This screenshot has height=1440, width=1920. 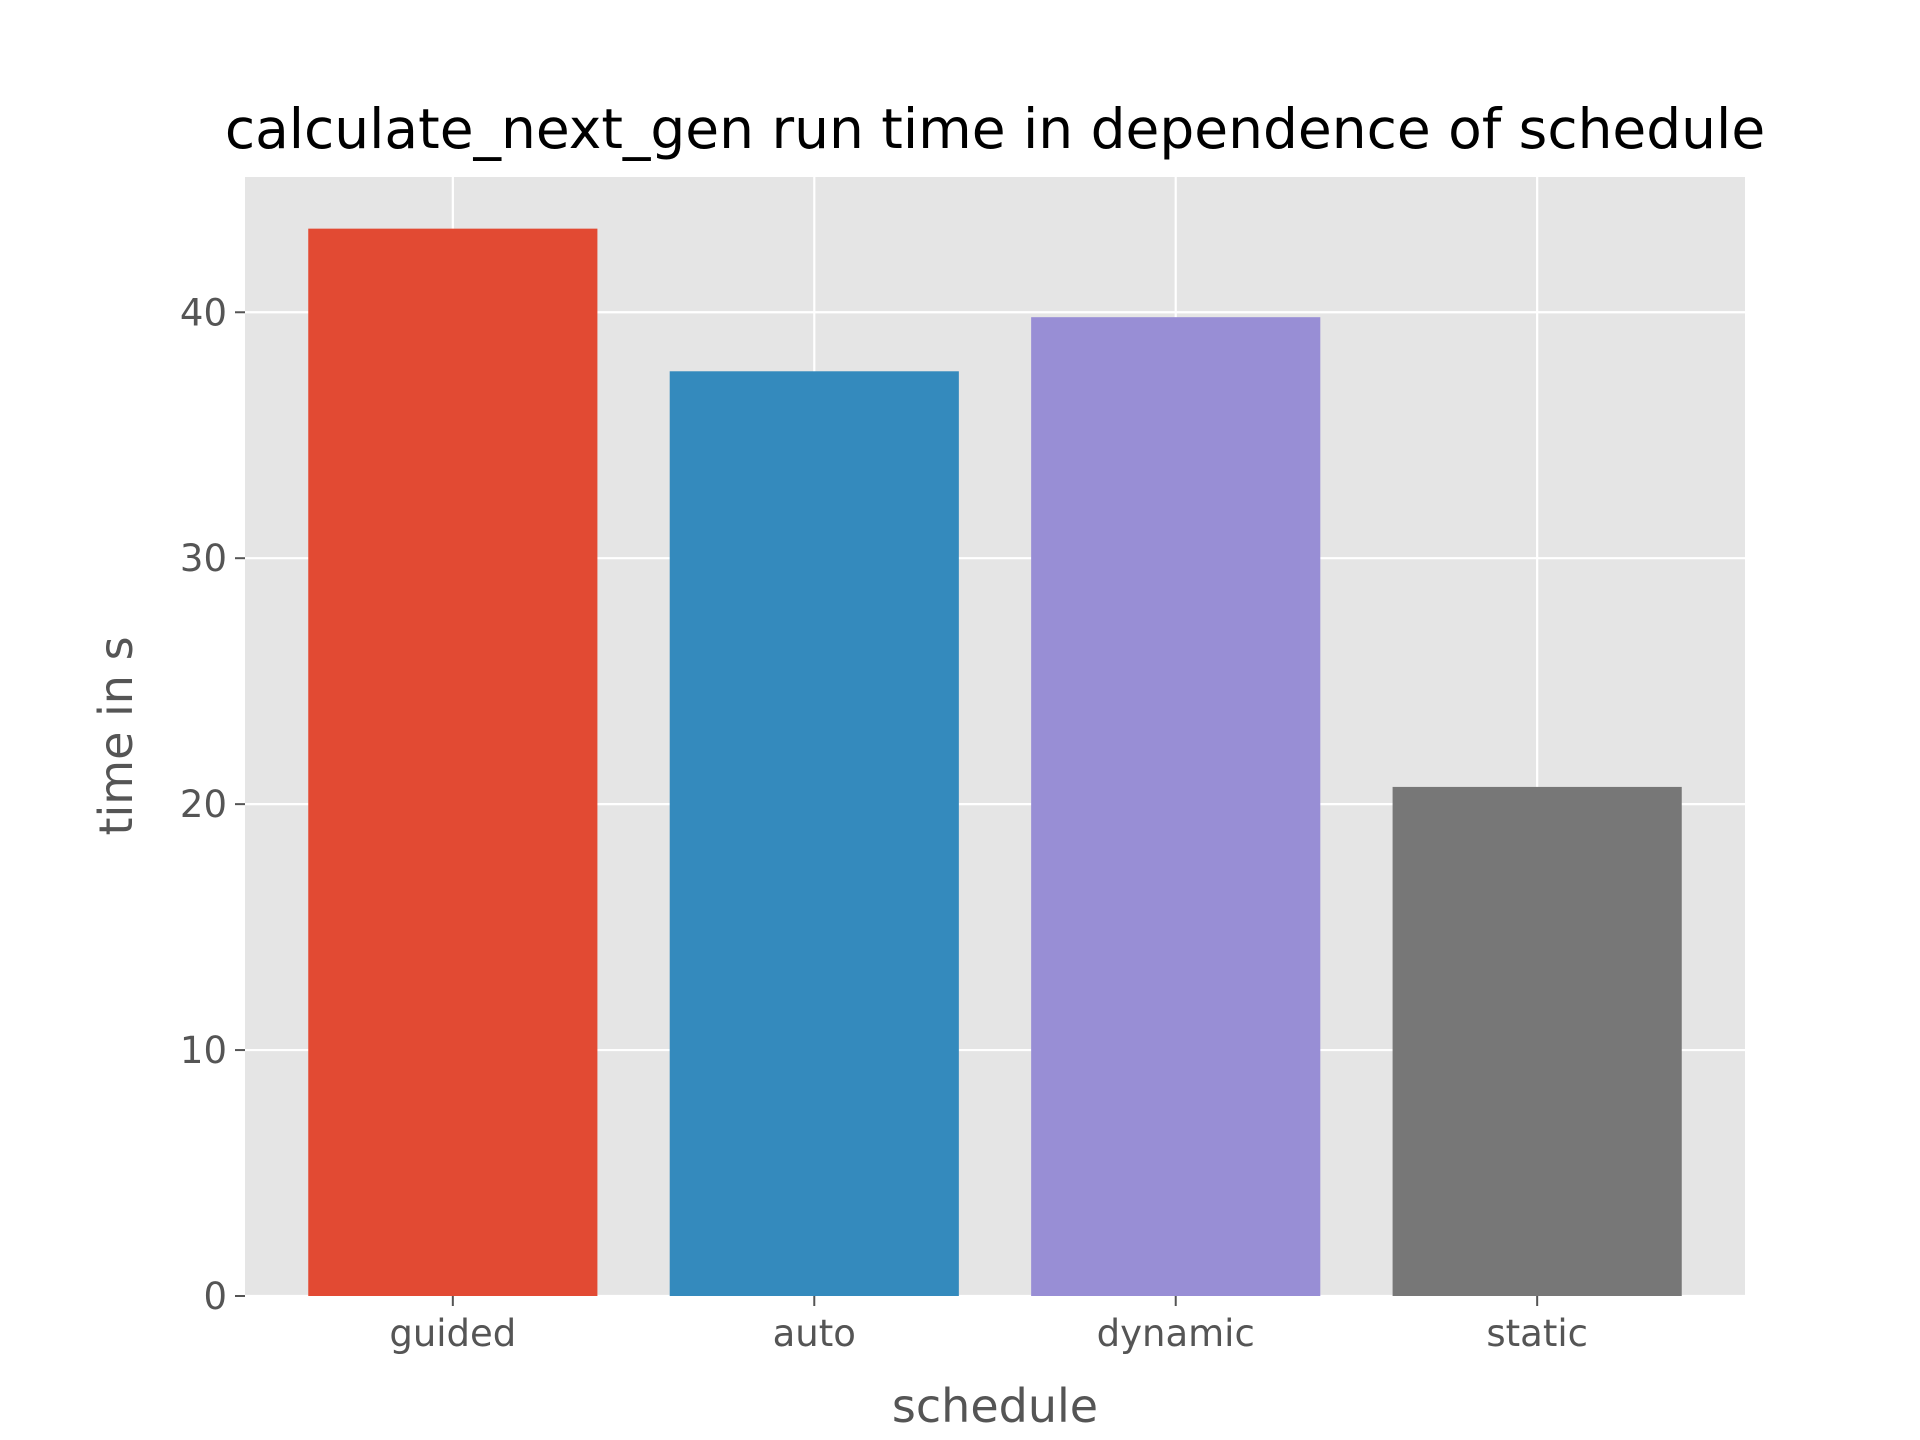 What do you see at coordinates (814, 833) in the screenshot?
I see `bar-auto` at bounding box center [814, 833].